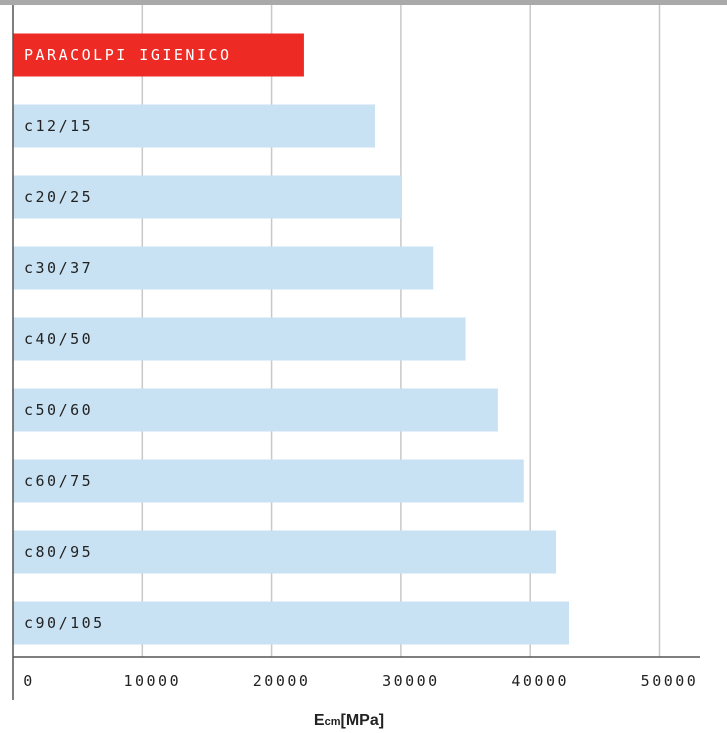  I want to click on x-tick-label: 40000, so click(540, 681).